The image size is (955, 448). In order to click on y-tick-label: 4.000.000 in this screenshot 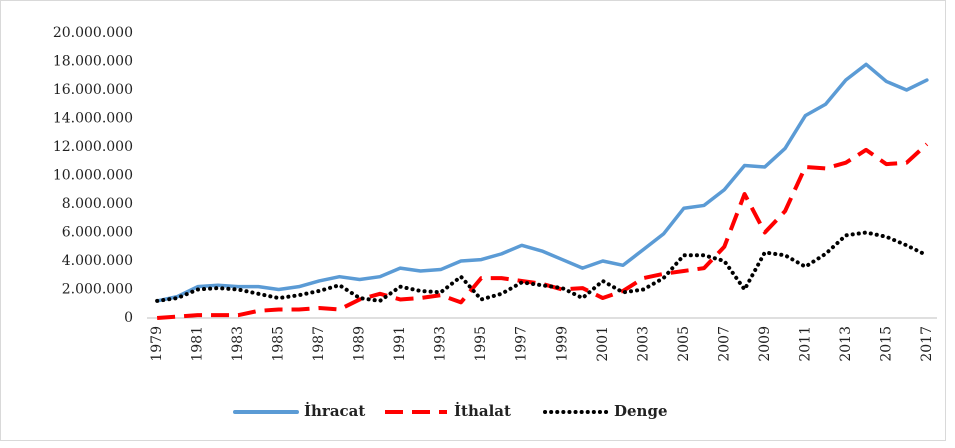, I will do `click(97, 261)`.